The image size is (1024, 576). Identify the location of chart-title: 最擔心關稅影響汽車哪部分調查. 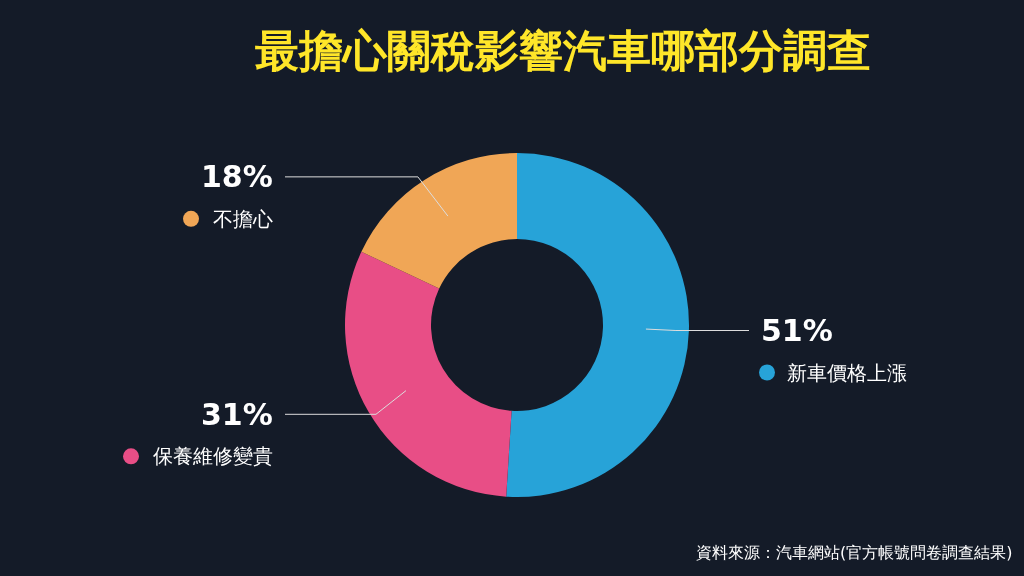
(563, 50).